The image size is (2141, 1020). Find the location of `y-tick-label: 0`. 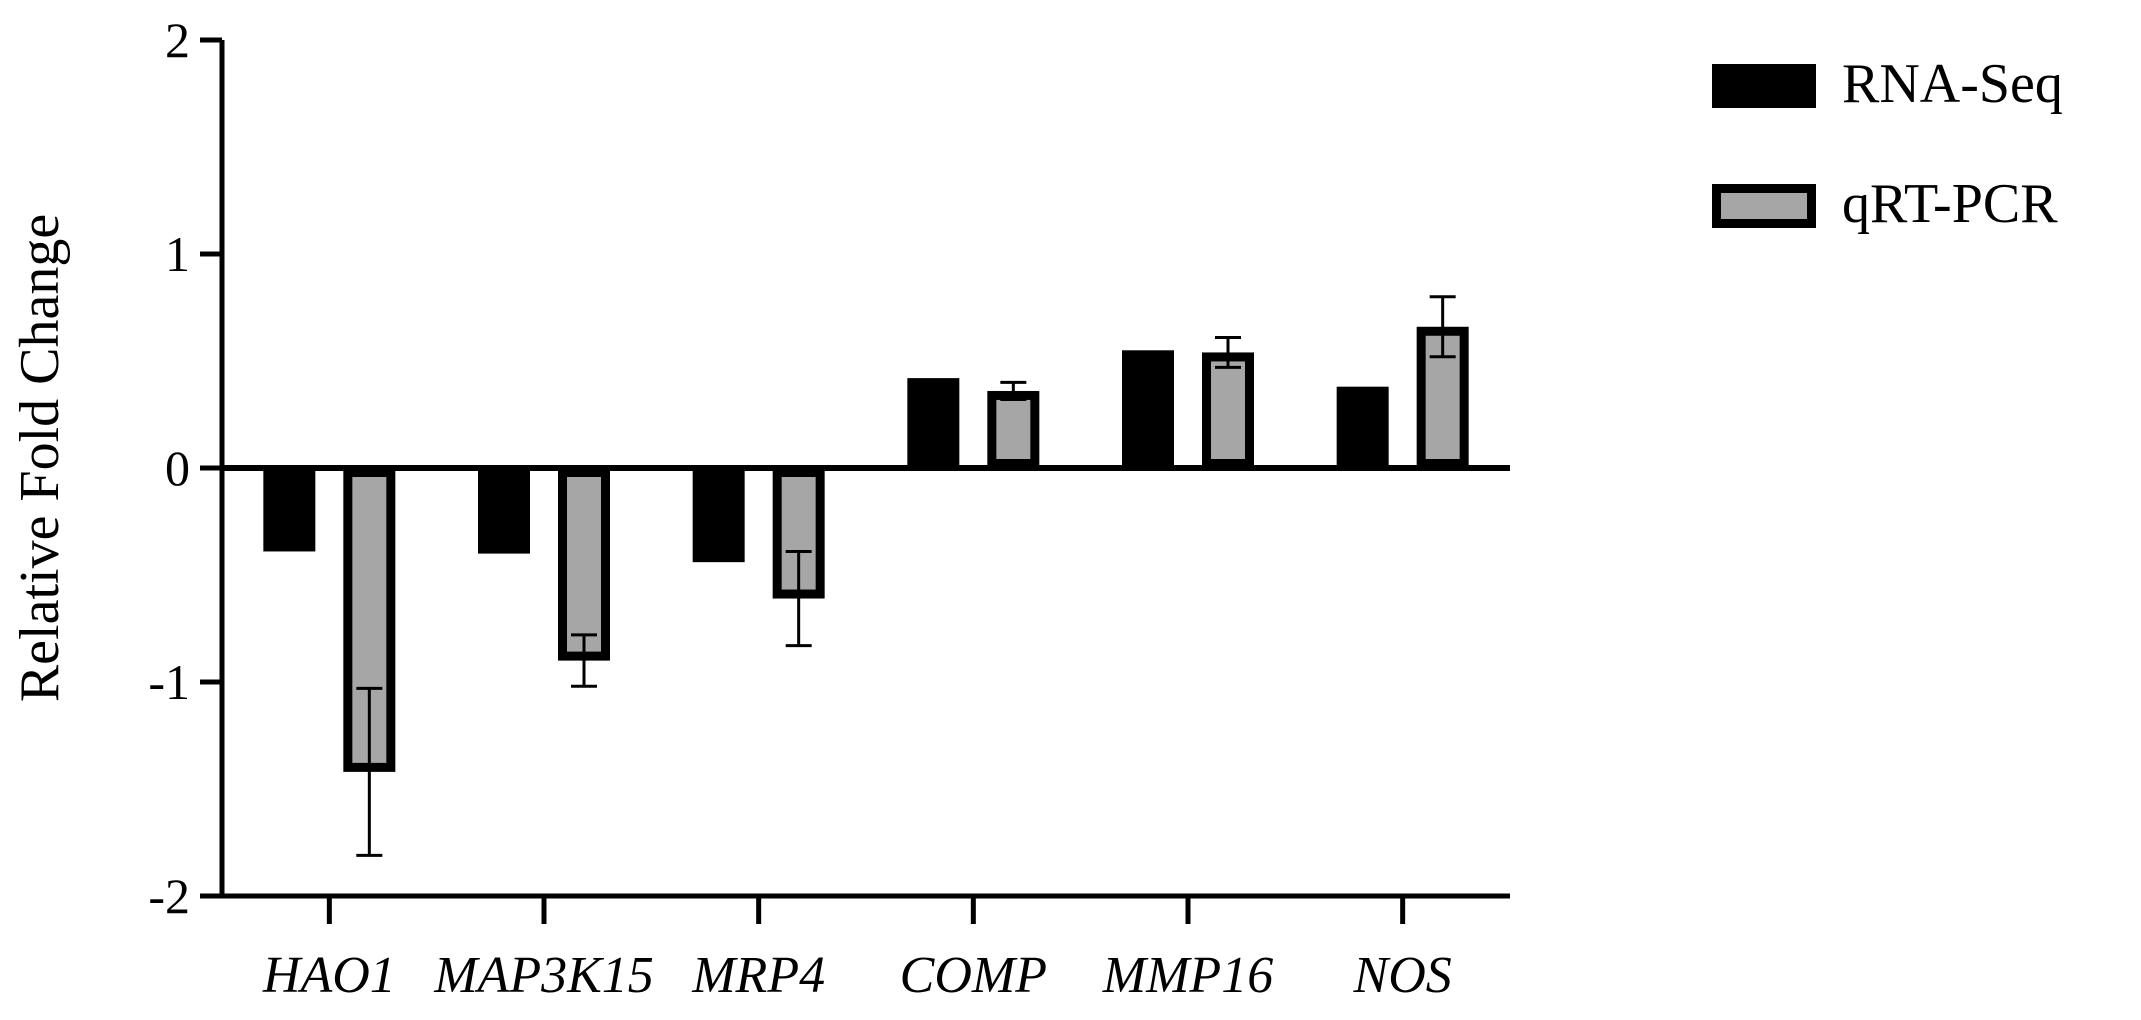

y-tick-label: 0 is located at coordinates (177, 468).